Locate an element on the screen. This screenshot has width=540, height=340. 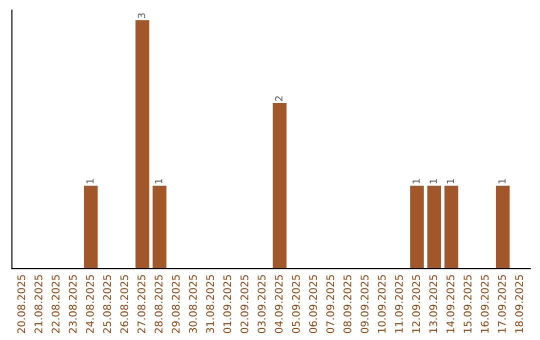
x-tick-label: 17.09.2025 is located at coordinates (502, 304).